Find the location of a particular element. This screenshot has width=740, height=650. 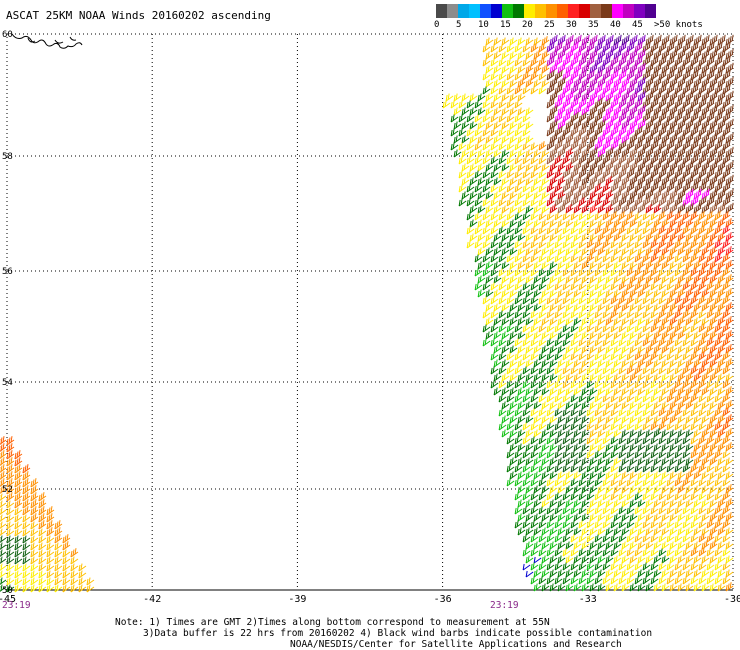

legend-label: 45 is located at coordinates (637, 25).